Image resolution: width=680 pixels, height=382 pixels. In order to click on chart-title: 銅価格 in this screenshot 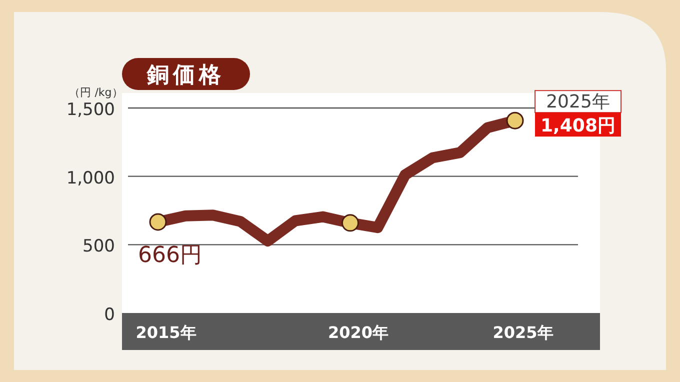, I will do `click(185, 75)`.